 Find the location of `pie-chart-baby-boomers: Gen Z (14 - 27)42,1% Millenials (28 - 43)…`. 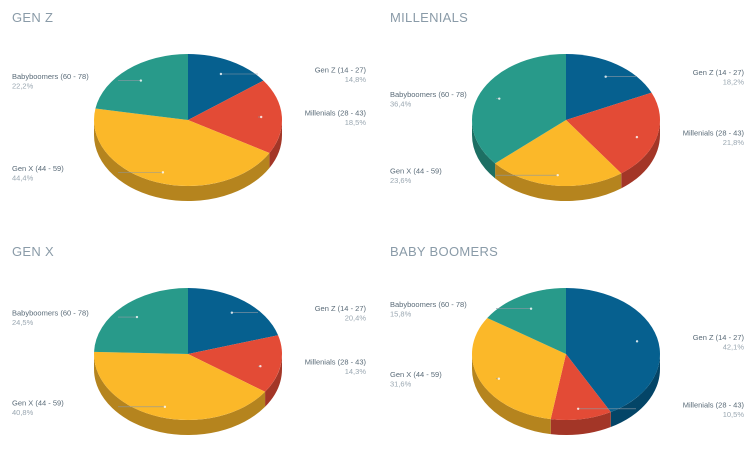

pie-chart-baby-boomers: Gen Z (14 - 27)42,1% Millenials (28 - 43)… is located at coordinates (567, 361).